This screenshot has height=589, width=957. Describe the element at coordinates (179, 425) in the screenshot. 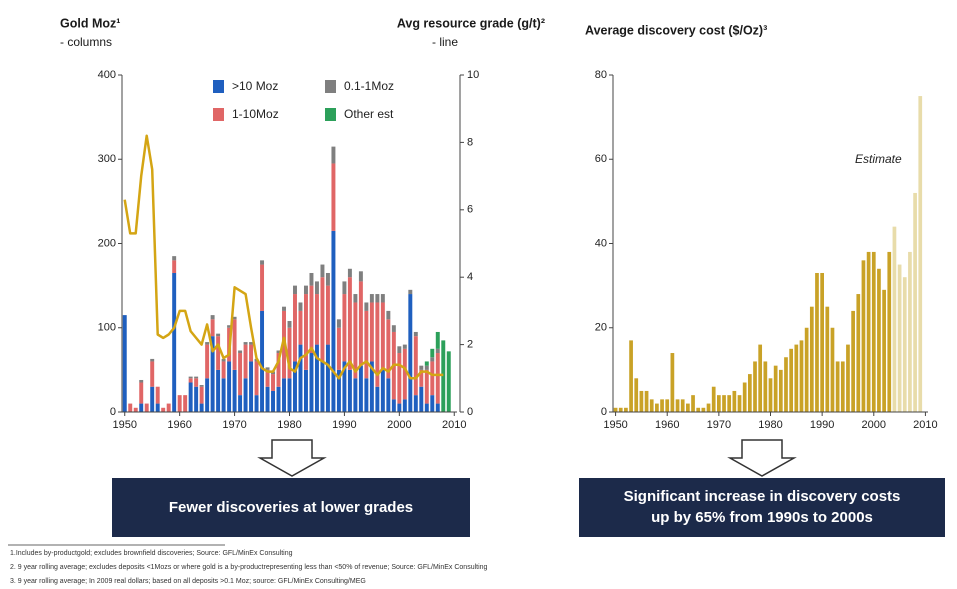

I see `x-tick-label: 1960` at that location.